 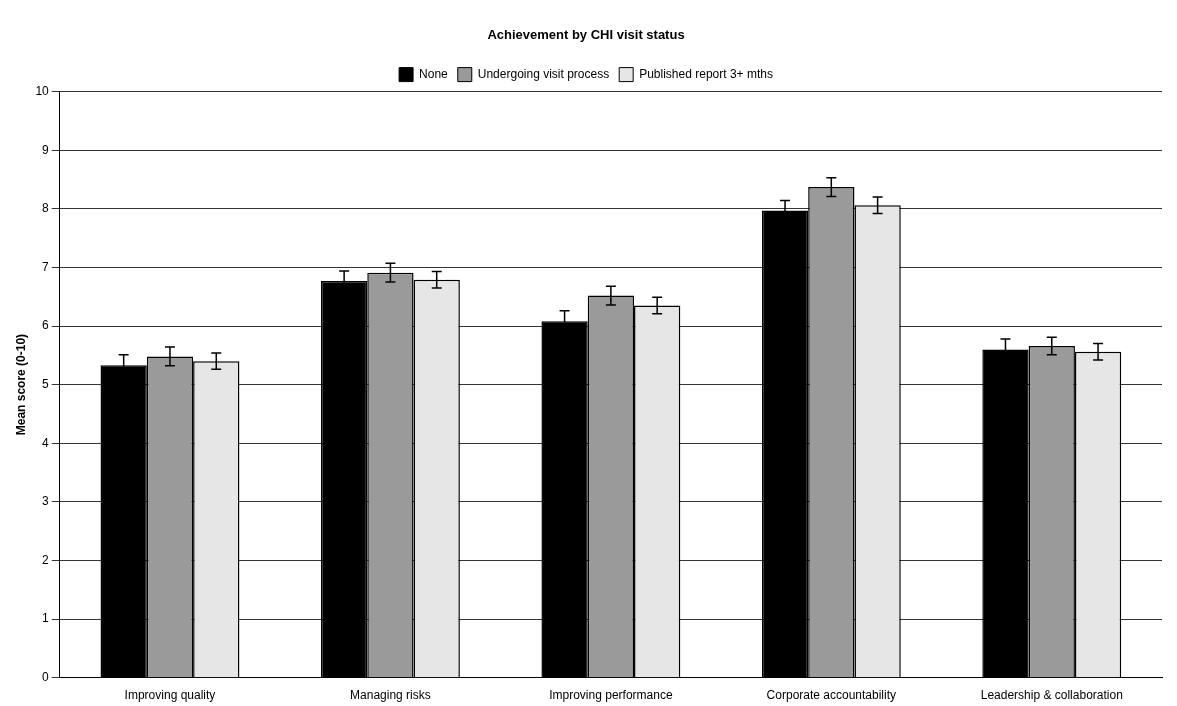 What do you see at coordinates (831, 695) in the screenshot?
I see `x-tick-label: Corporate accountability` at bounding box center [831, 695].